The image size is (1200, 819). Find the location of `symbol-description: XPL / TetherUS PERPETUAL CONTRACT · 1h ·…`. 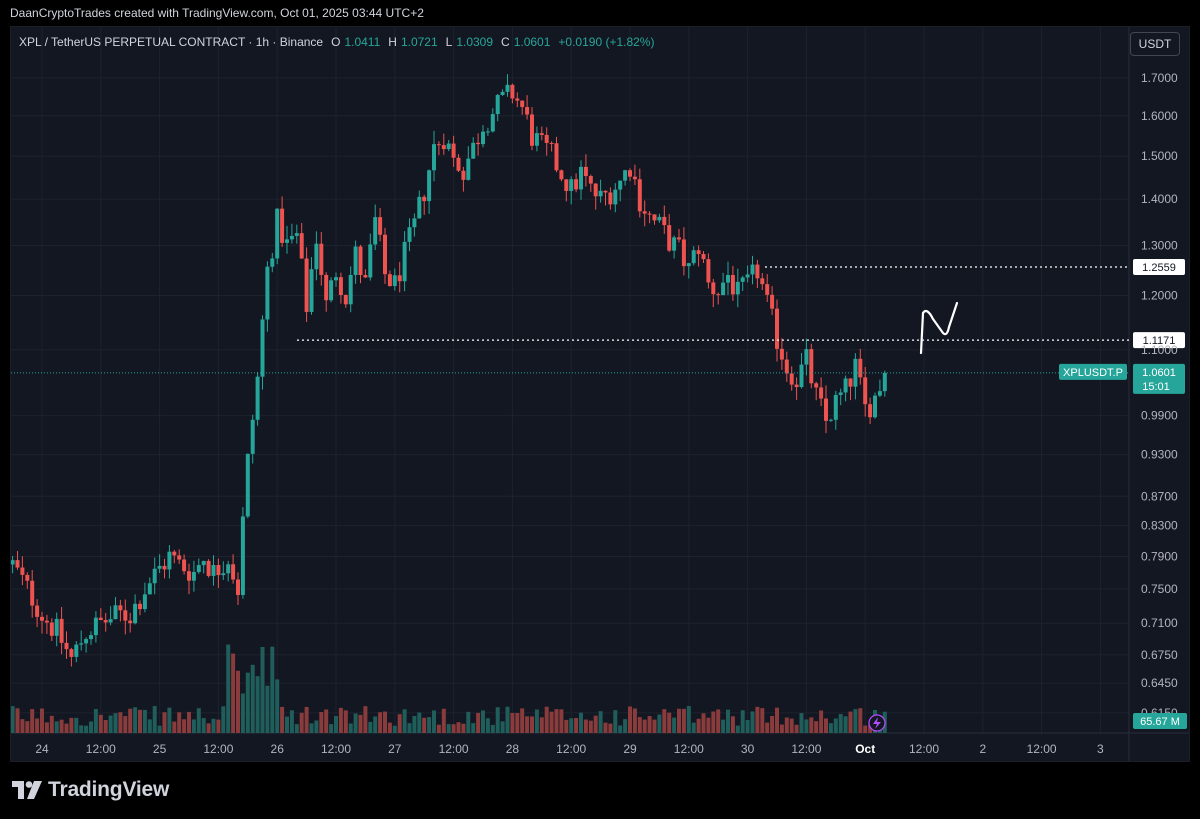

symbol-description: XPL / TetherUS PERPETUAL CONTRACT · 1h ·… is located at coordinates (171, 42).